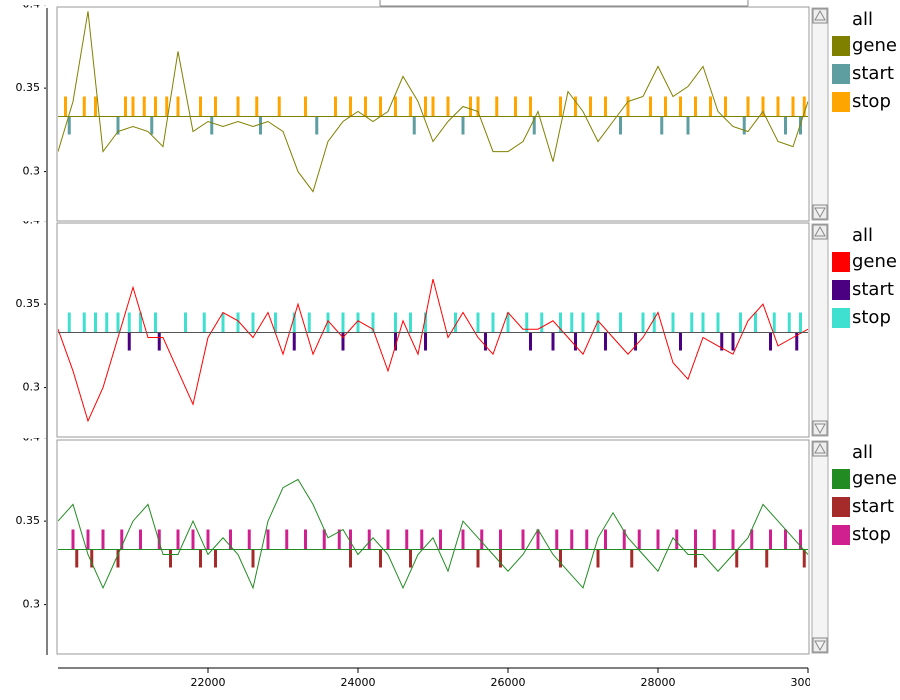 The image size is (900, 700). I want to click on legend-label: start, so click(873, 73).